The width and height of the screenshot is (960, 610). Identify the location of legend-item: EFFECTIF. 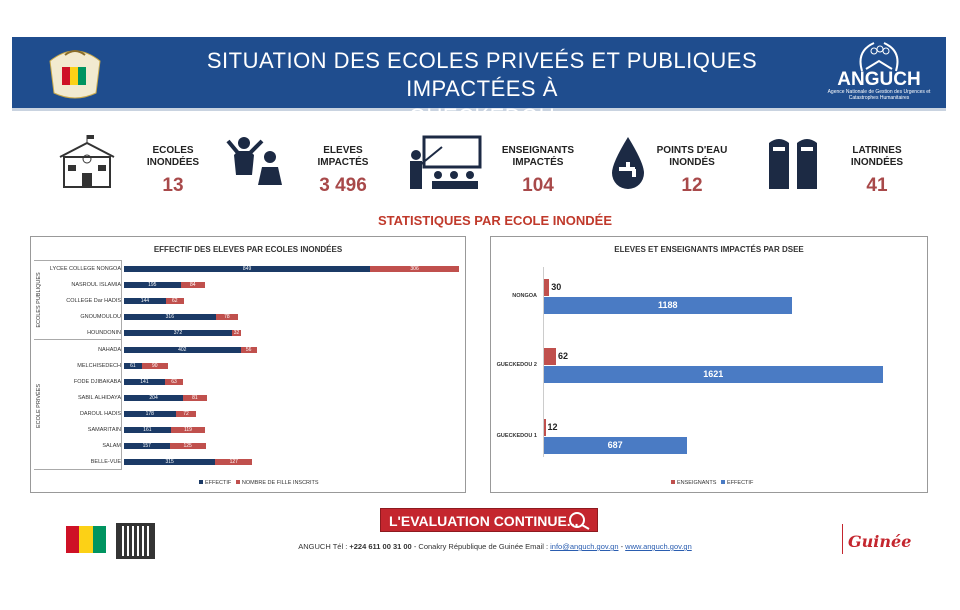
(218, 483).